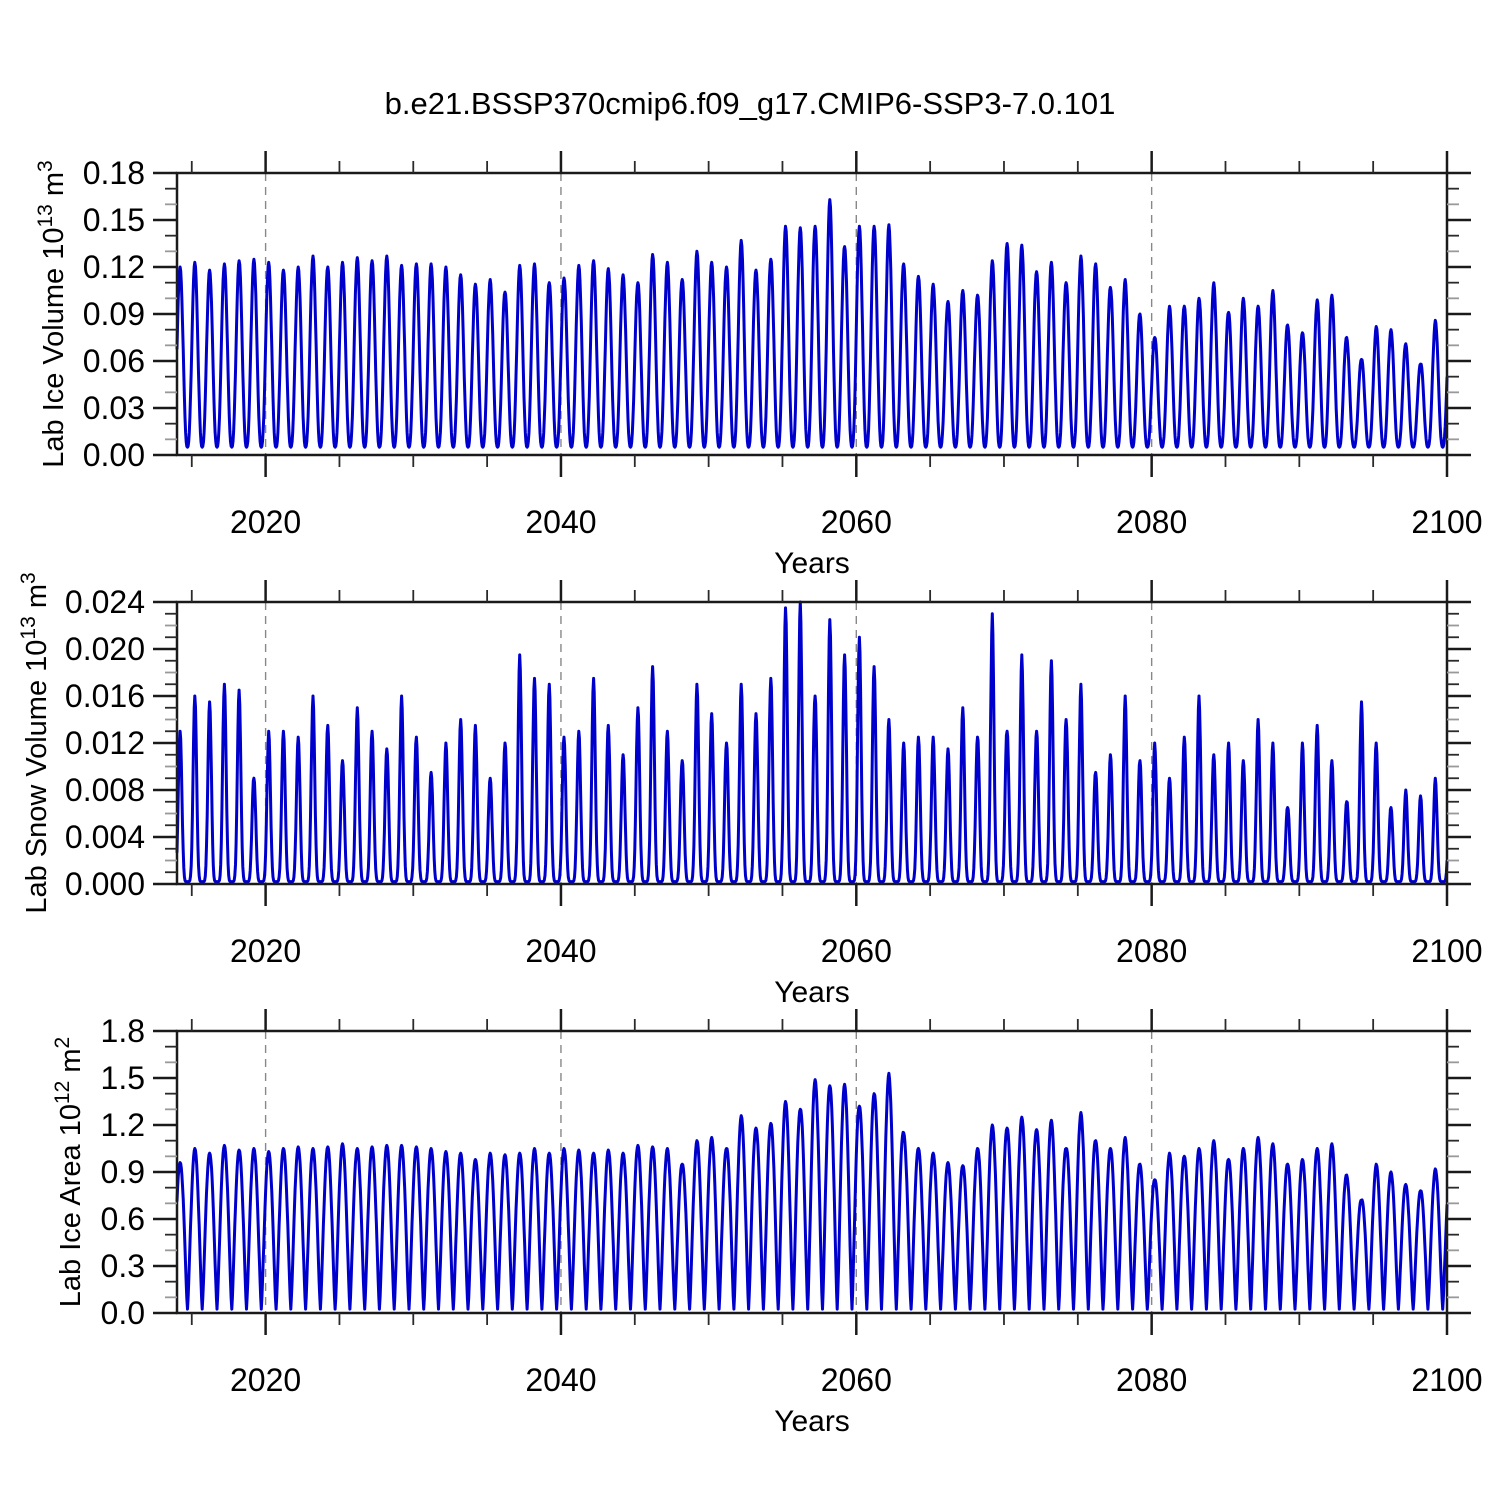  I want to click on y-tick-label: 1.5, so click(123, 1078).